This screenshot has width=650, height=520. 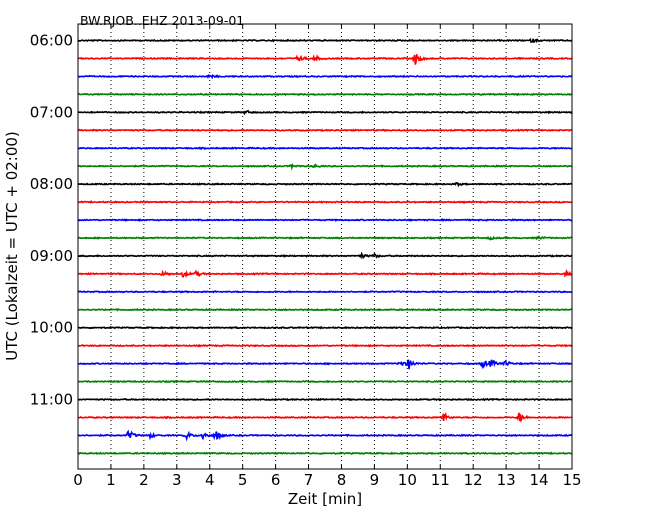 What do you see at coordinates (51, 41) in the screenshot?
I see `y-tick-label: 06:00` at bounding box center [51, 41].